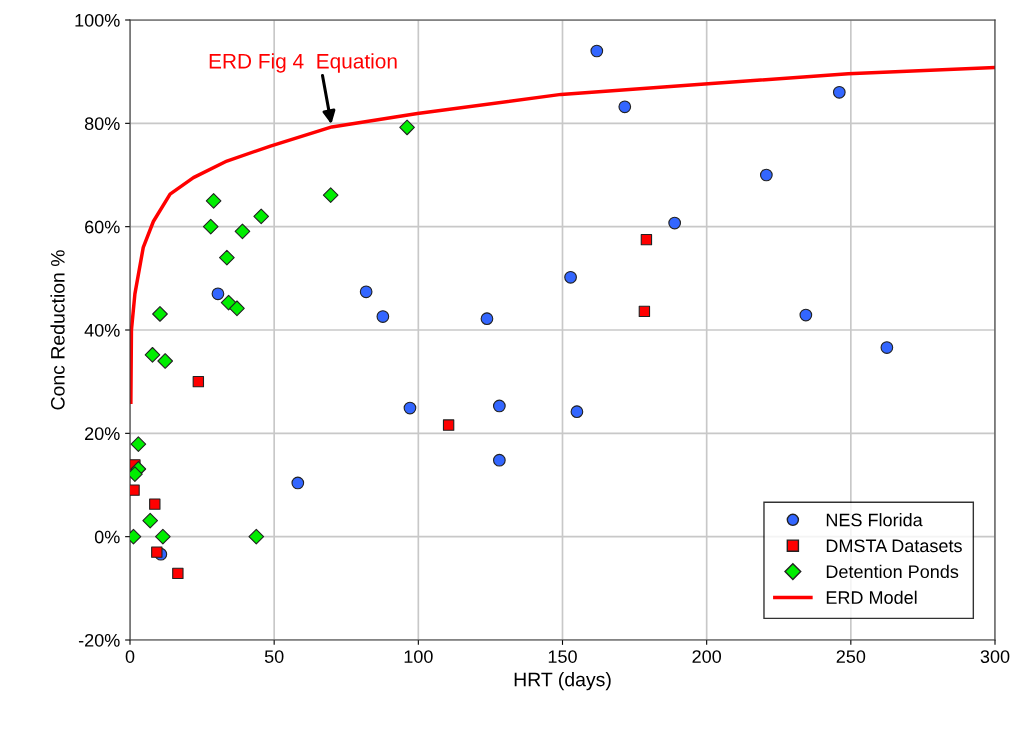 The width and height of the screenshot is (1013, 734). I want to click on x-tick-label: 300, so click(995, 656).